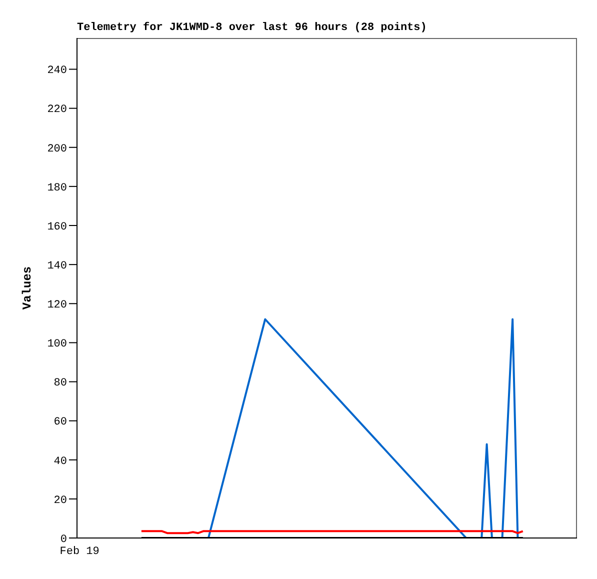 The width and height of the screenshot is (597, 579). I want to click on y-tick-label: 100, so click(57, 344).